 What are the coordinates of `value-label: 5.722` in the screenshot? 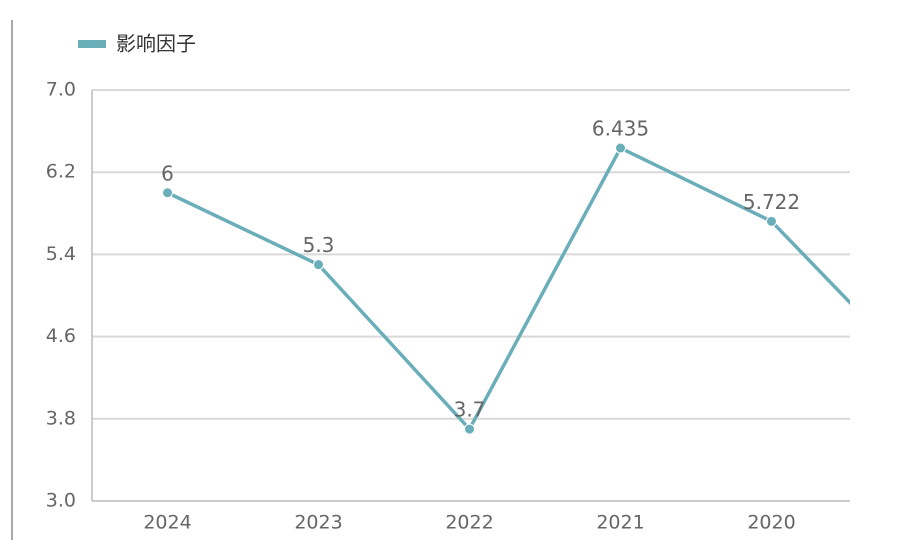 It's located at (771, 202).